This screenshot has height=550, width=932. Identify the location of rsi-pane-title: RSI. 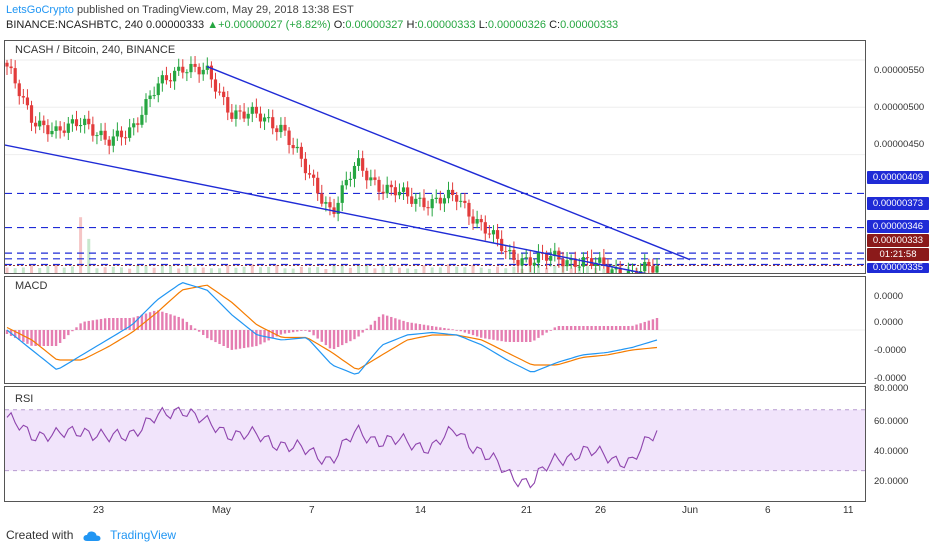
(24, 399).